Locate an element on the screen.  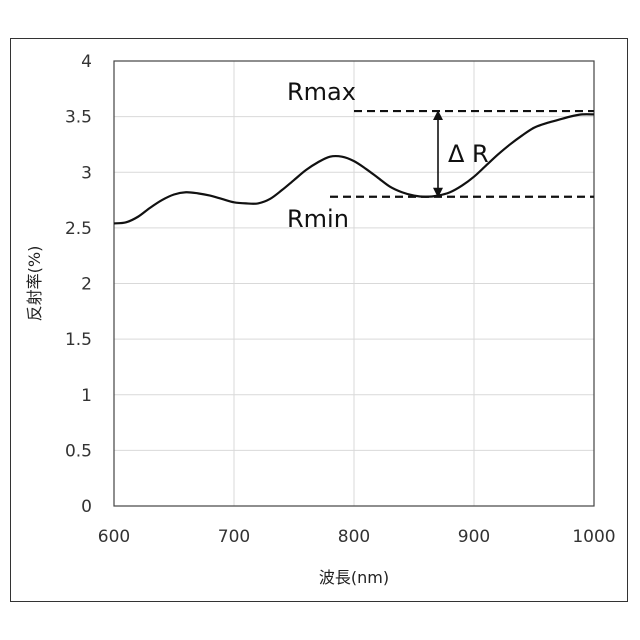
y-tick-label: 2.5 is located at coordinates (78, 229).